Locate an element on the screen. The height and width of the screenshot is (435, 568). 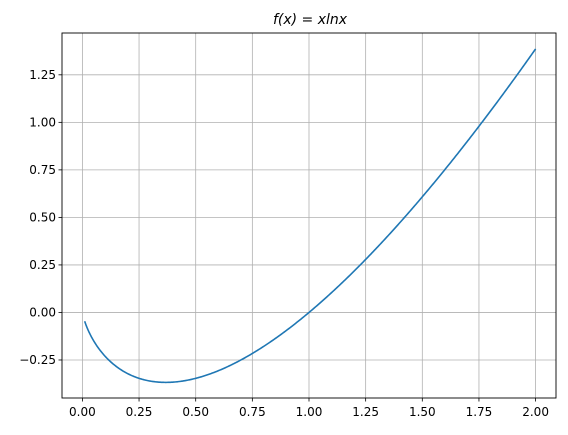
x-tick-label: 0.50 is located at coordinates (195, 412).